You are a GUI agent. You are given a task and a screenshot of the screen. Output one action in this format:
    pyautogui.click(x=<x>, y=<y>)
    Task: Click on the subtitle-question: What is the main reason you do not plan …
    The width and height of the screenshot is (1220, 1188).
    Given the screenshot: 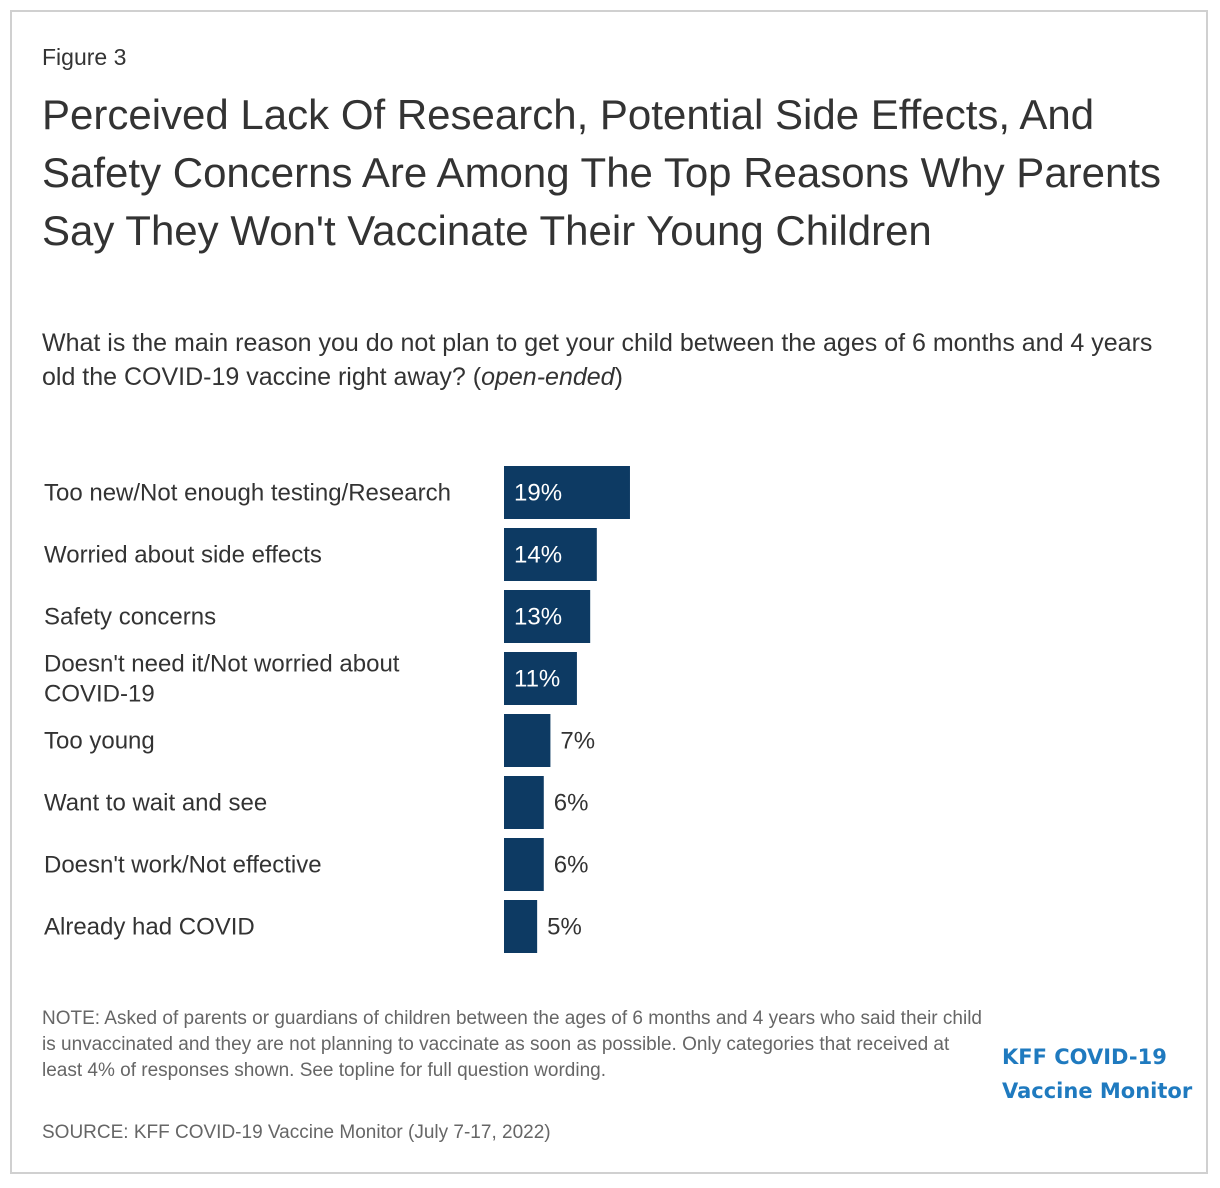 What is the action you would take?
    pyautogui.click(x=597, y=360)
    